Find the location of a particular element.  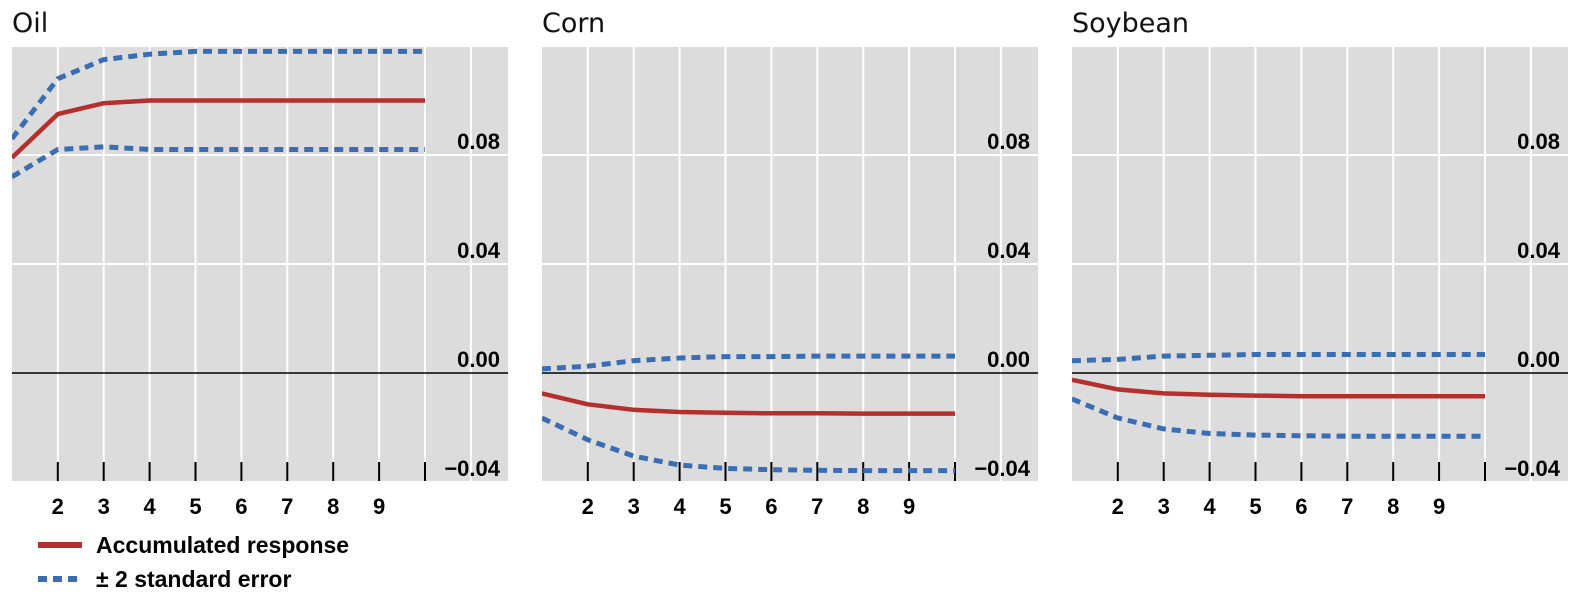

legend-item-accumulated-response: Accumulated response is located at coordinates (248, 545).